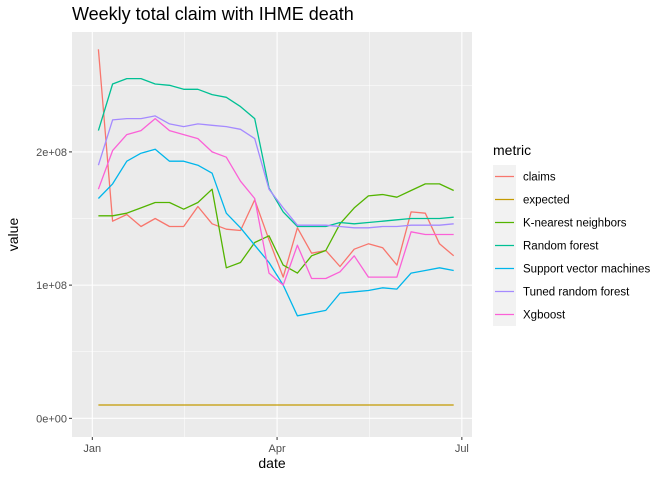  Describe the element at coordinates (271, 463) in the screenshot. I see `x-axis-title: date` at that location.